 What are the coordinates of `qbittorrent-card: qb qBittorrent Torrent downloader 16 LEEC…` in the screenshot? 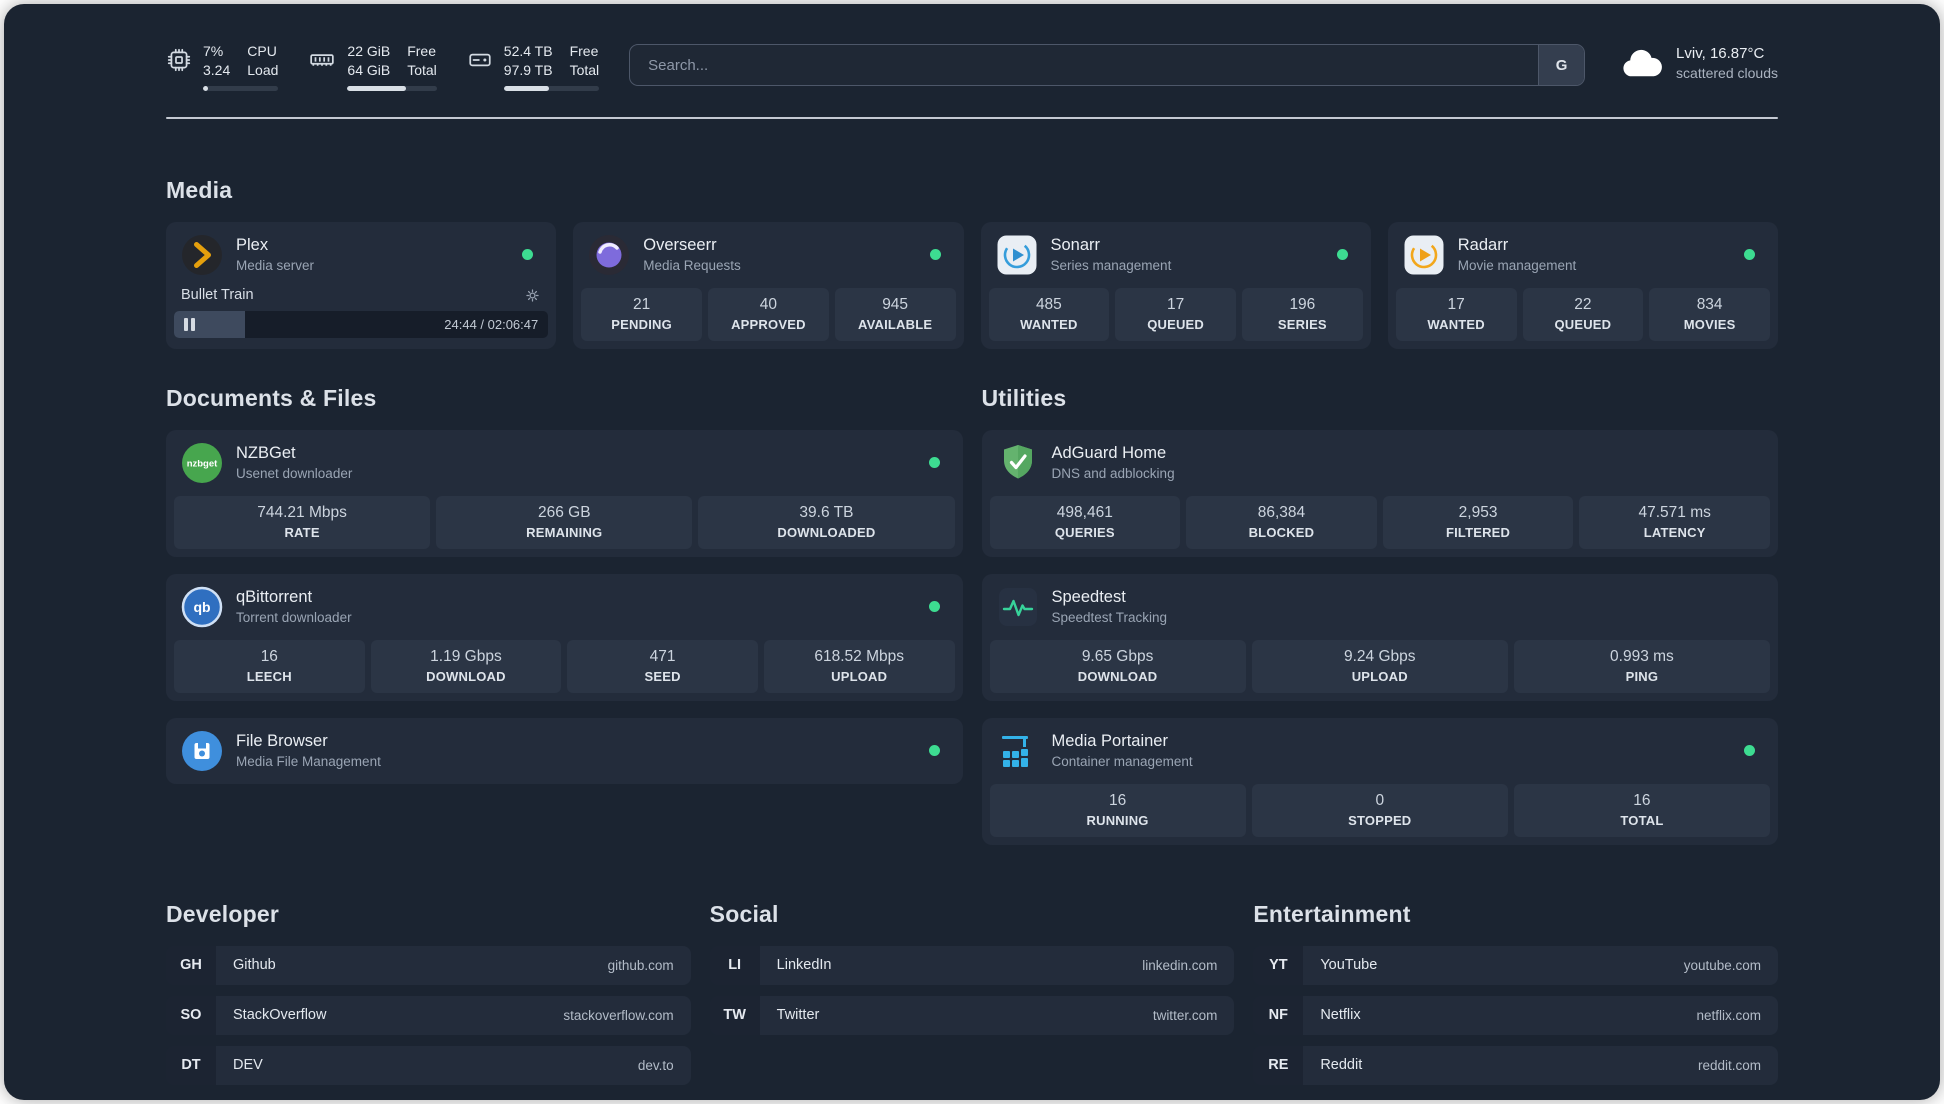 It's located at (564, 637).